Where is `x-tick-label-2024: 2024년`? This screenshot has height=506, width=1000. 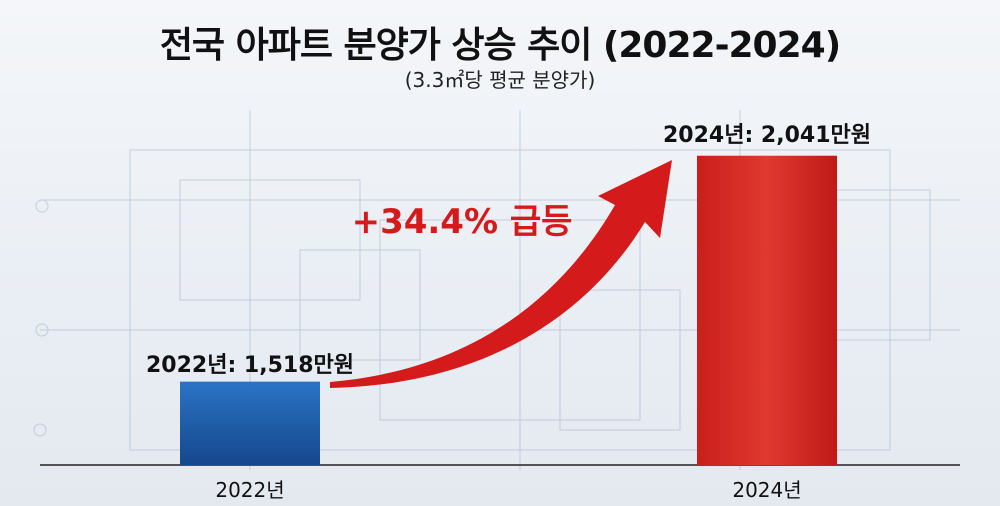
x-tick-label-2024: 2024년 is located at coordinates (766, 490).